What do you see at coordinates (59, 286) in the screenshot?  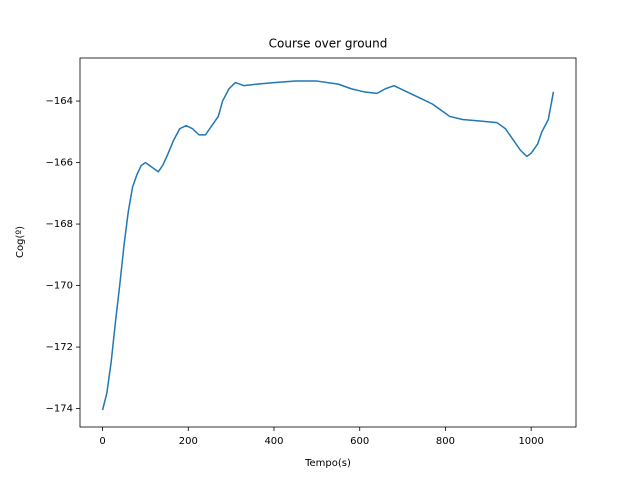 I see `y-tick-label: −170` at bounding box center [59, 286].